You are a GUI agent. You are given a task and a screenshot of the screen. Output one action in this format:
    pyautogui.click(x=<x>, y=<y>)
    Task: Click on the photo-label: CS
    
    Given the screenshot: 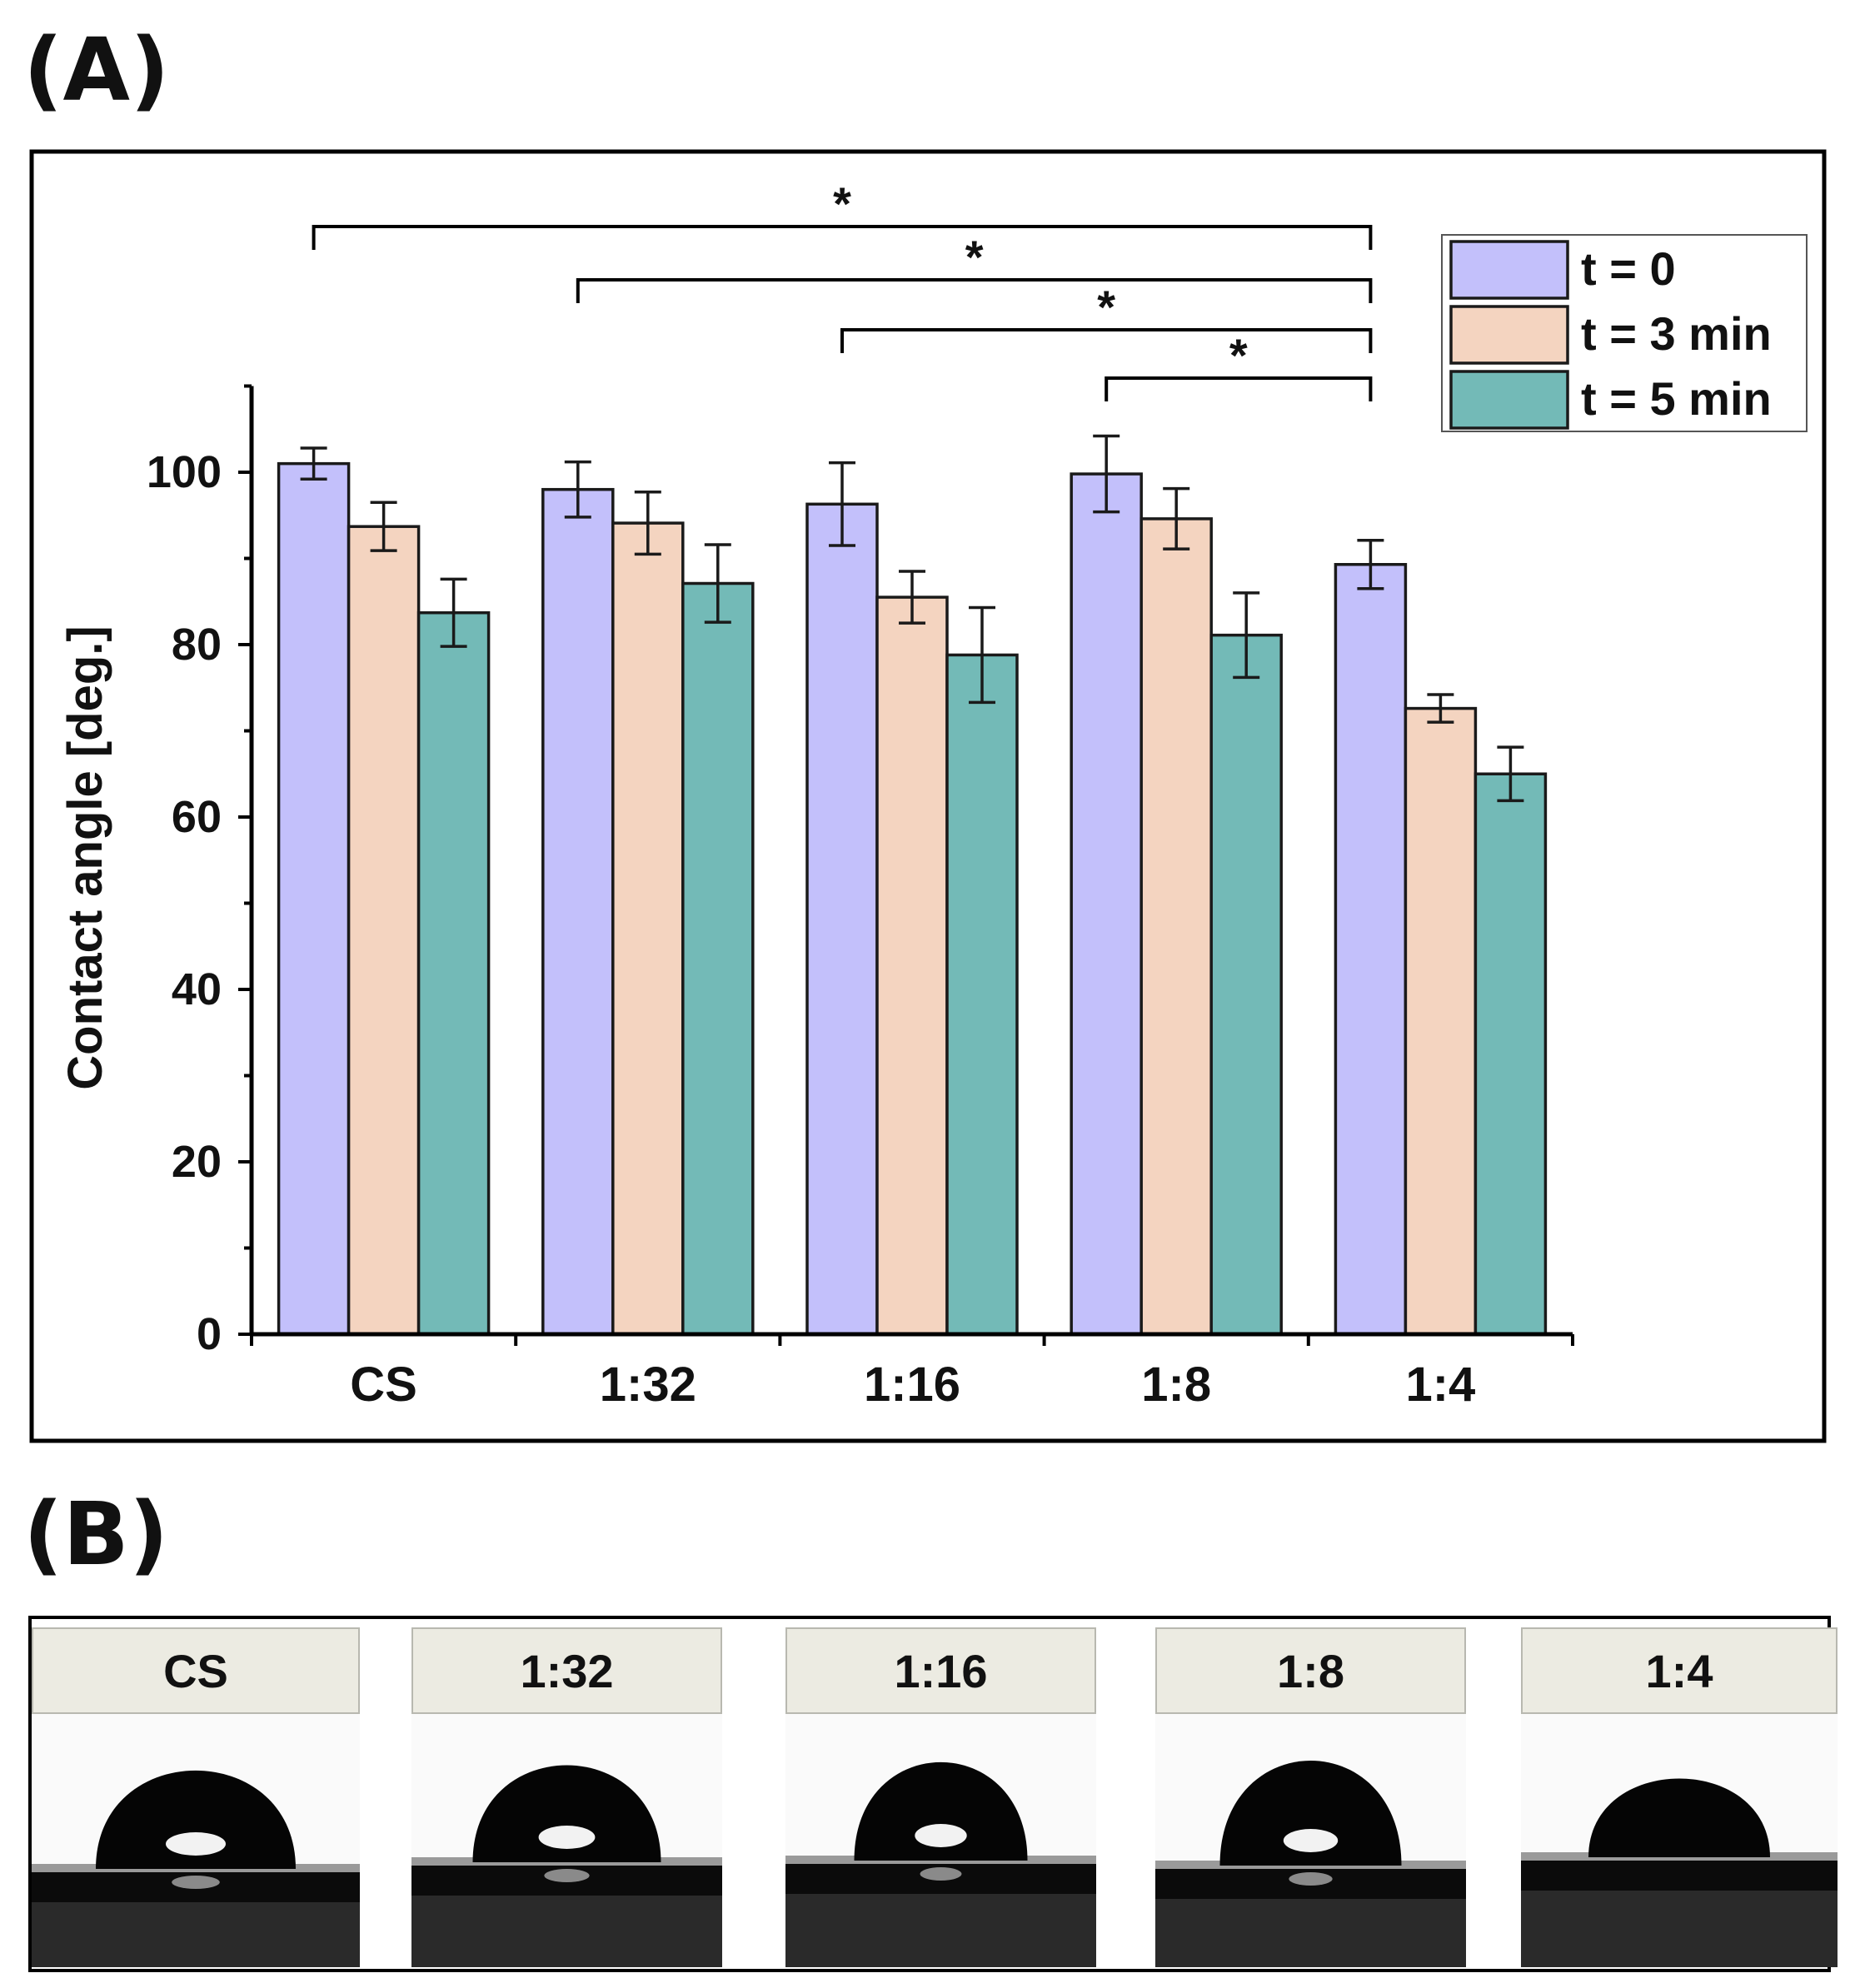 What is the action you would take?
    pyautogui.click(x=196, y=1671)
    